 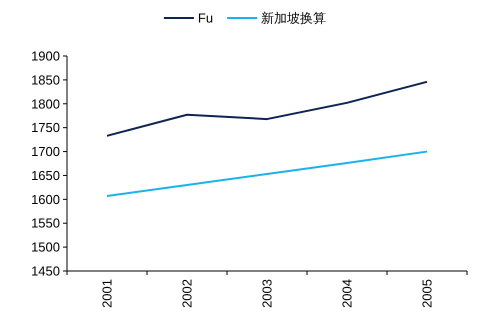 I want to click on legend-label: Fu, so click(x=206, y=18).